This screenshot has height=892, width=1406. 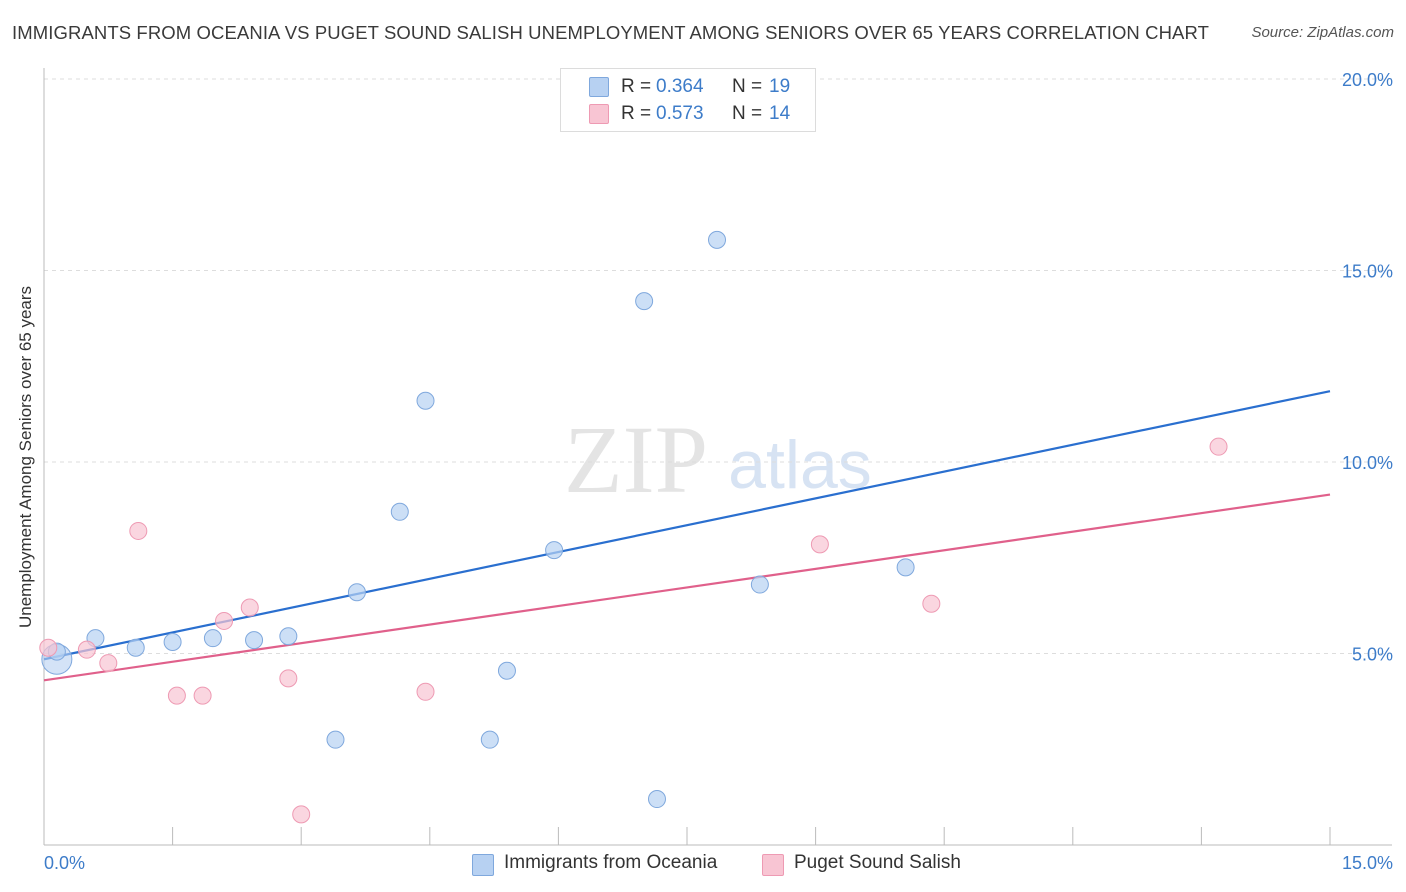 What do you see at coordinates (780, 113) in the screenshot?
I see `n-value: 14` at bounding box center [780, 113].